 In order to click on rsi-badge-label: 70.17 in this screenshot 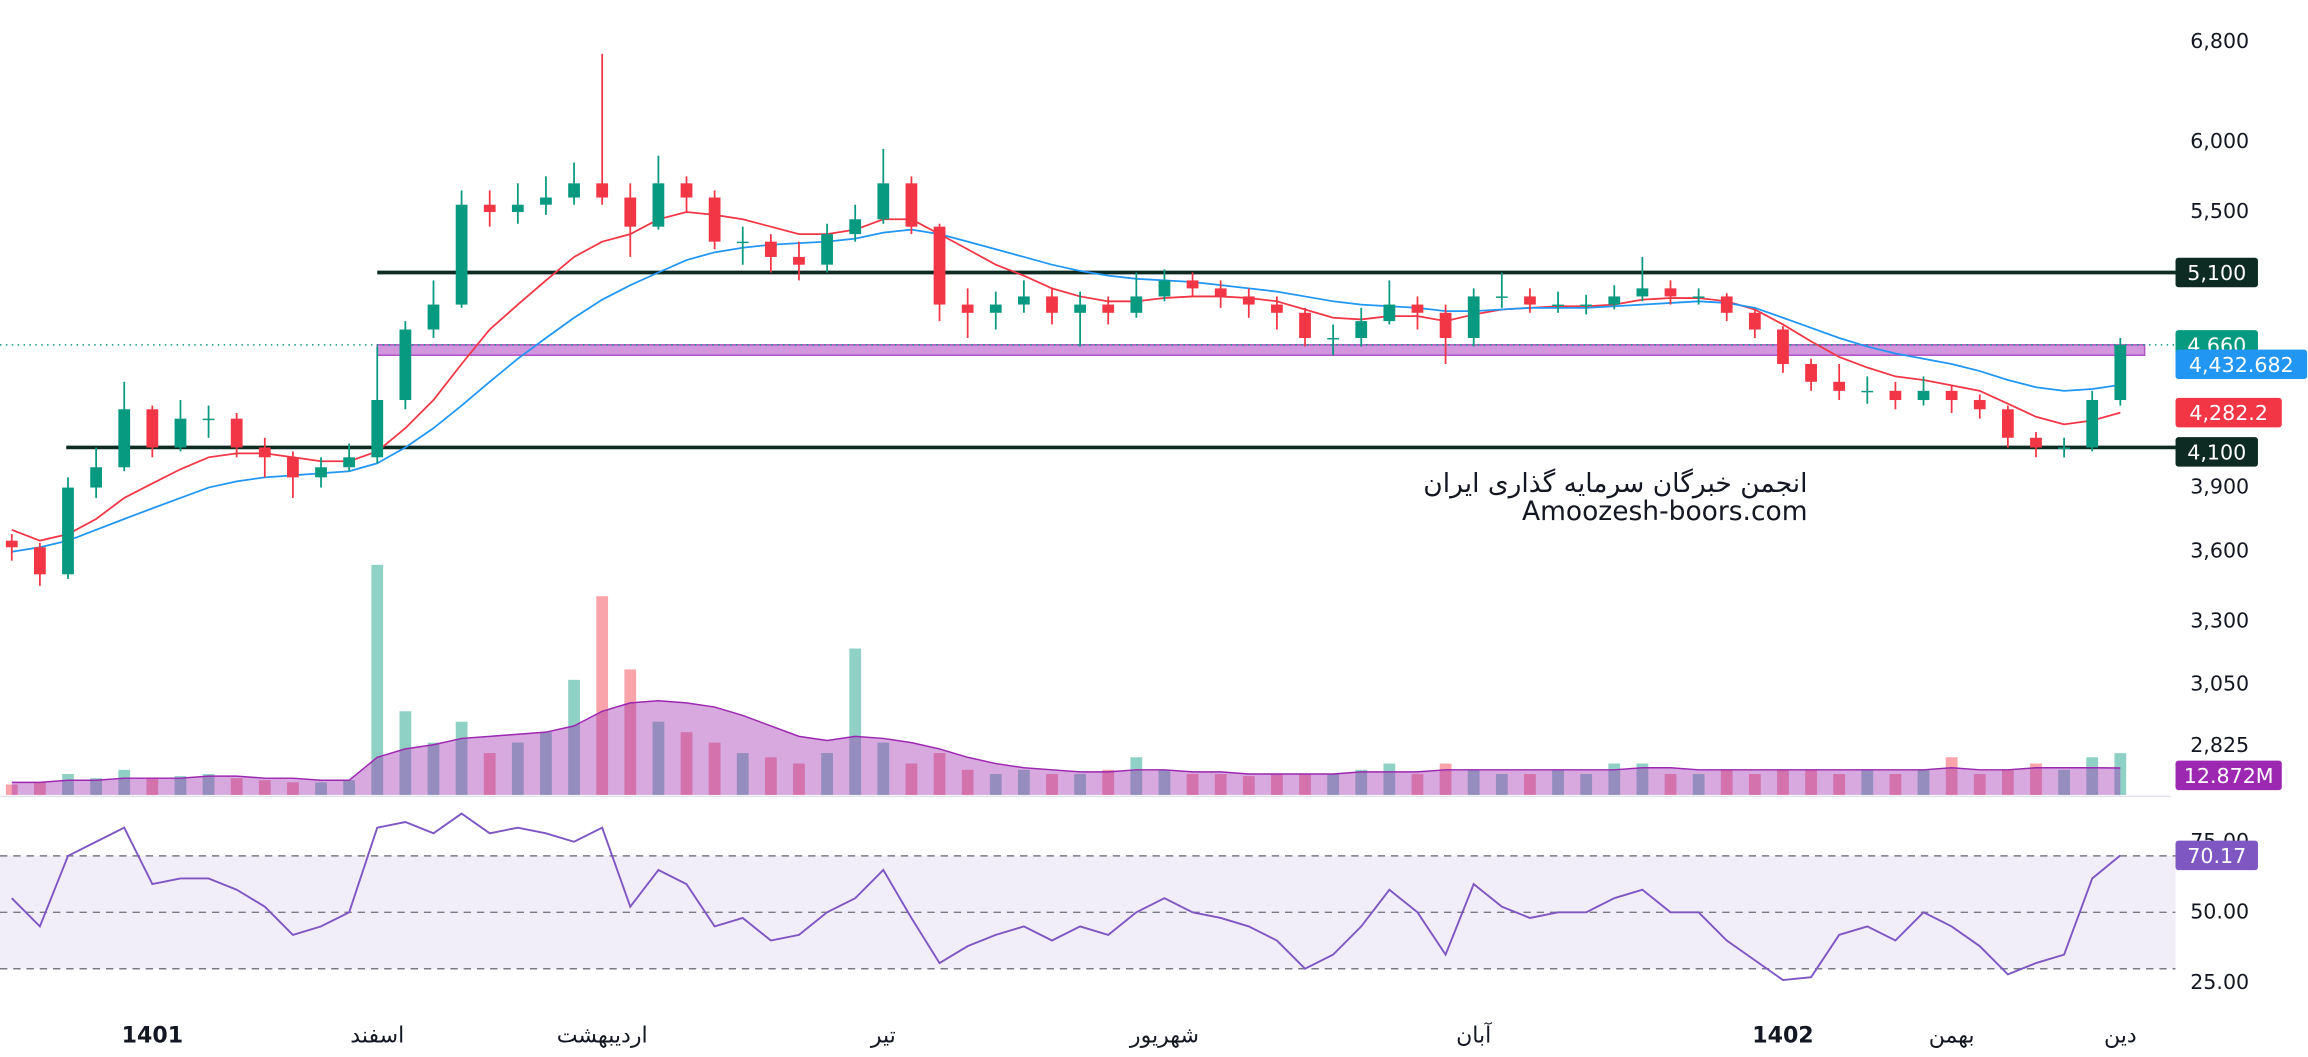, I will do `click(2216, 856)`.